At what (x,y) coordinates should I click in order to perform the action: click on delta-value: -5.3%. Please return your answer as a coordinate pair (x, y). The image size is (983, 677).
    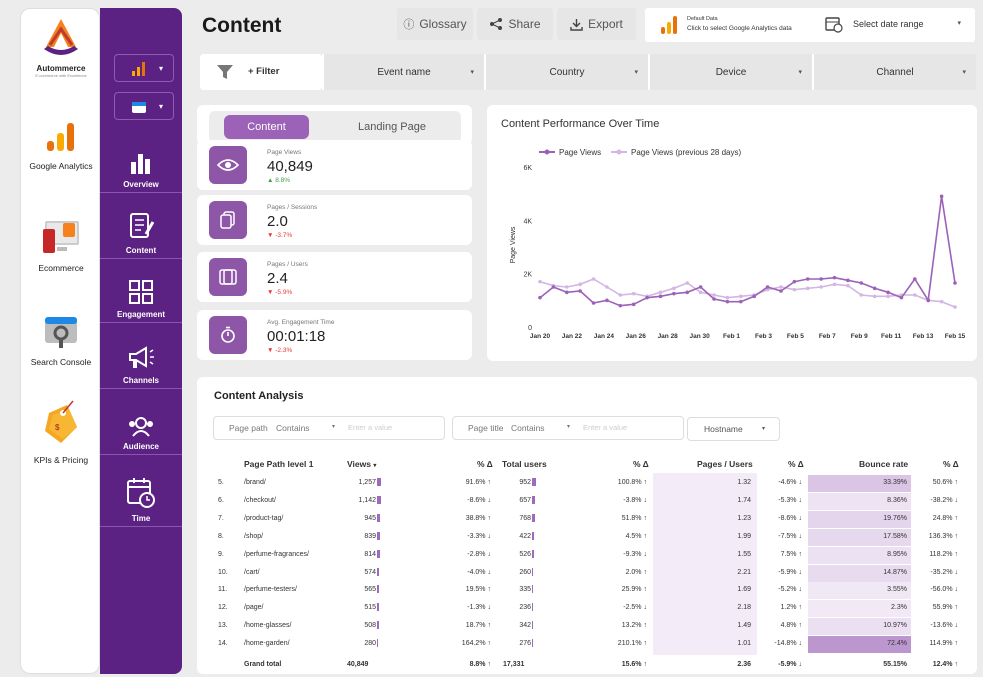
    Looking at the image, I should click on (787, 500).